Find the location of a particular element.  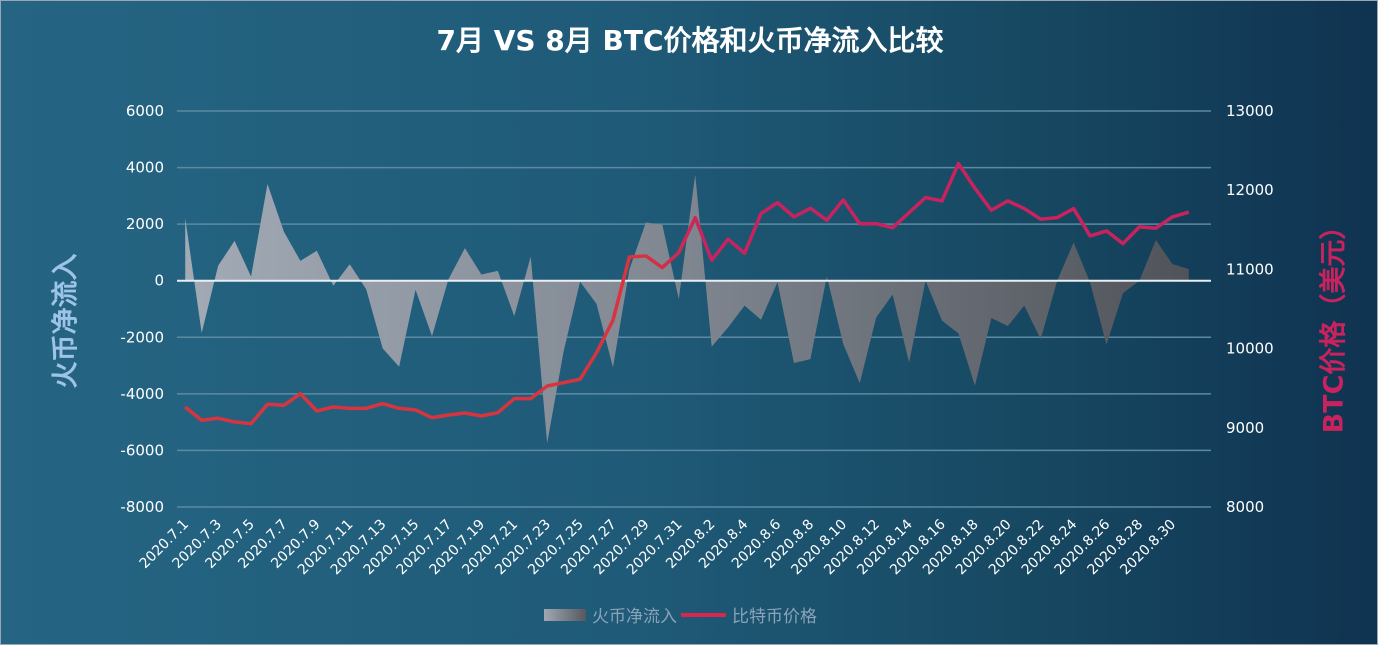

left-tick-label: 0 is located at coordinates (159, 281).